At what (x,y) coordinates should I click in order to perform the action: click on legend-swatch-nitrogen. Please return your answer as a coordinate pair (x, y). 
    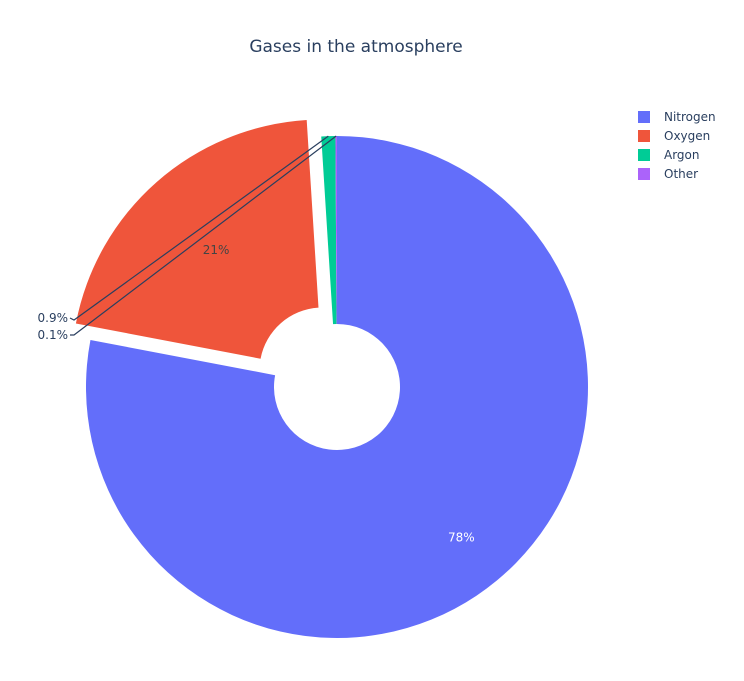
    Looking at the image, I should click on (644, 117).